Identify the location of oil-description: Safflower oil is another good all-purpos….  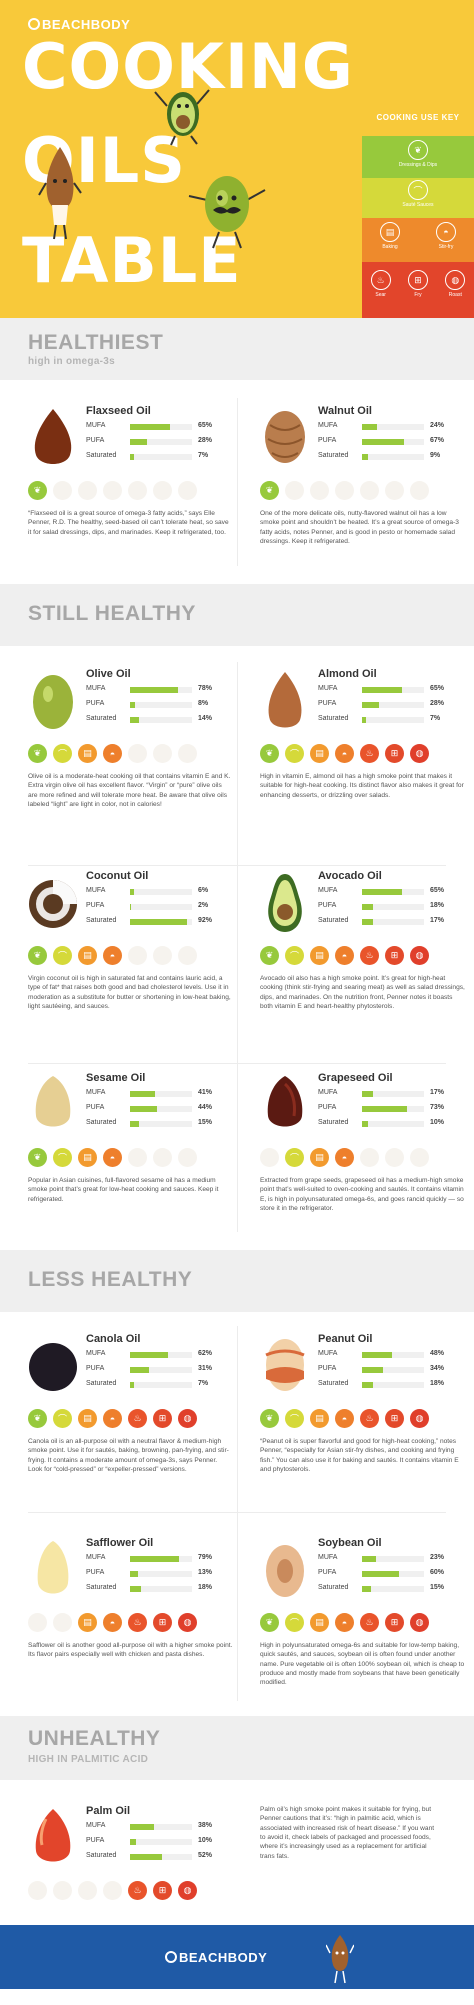
(130, 1650).